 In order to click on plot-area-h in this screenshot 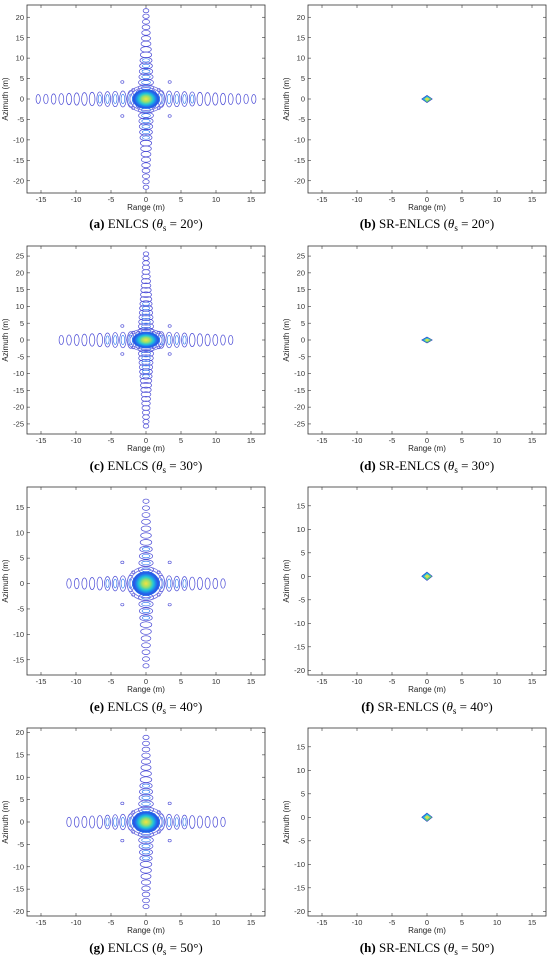, I will do `click(427, 817)`.